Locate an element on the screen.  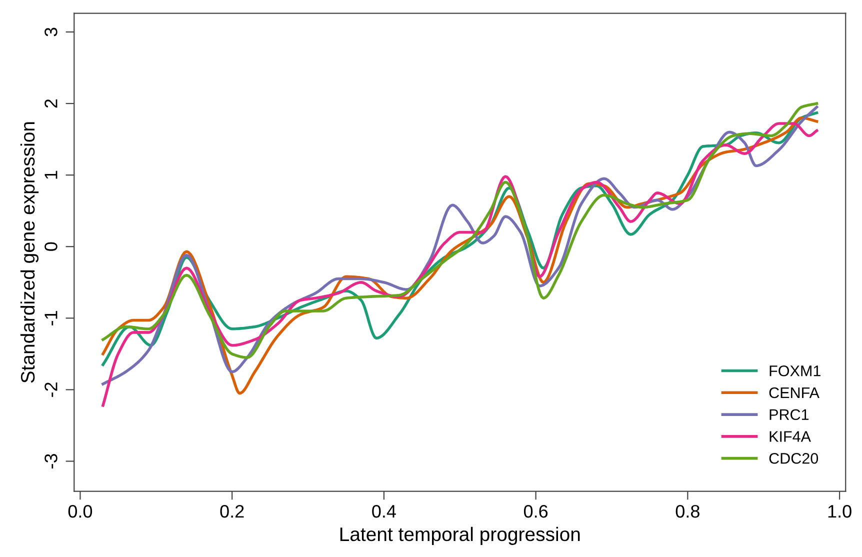
legend-label: CENFA is located at coordinates (794, 392).